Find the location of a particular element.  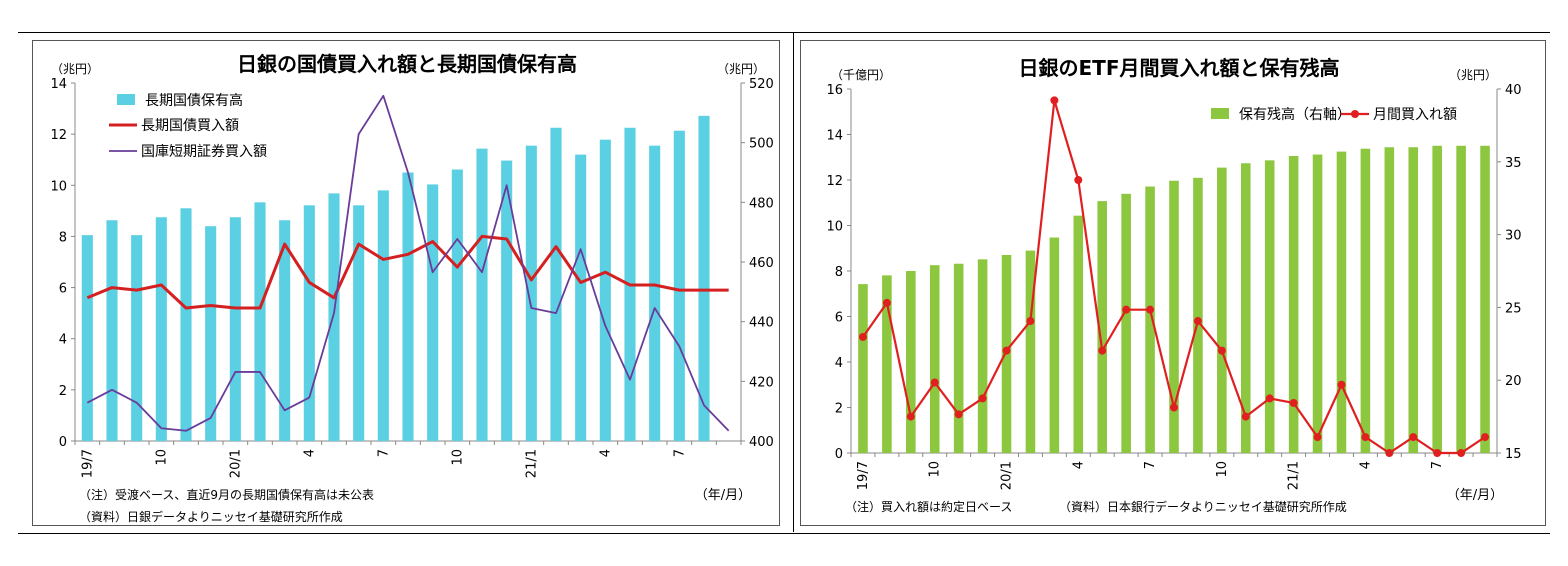

right-tick-label: 35 is located at coordinates (1513, 163).